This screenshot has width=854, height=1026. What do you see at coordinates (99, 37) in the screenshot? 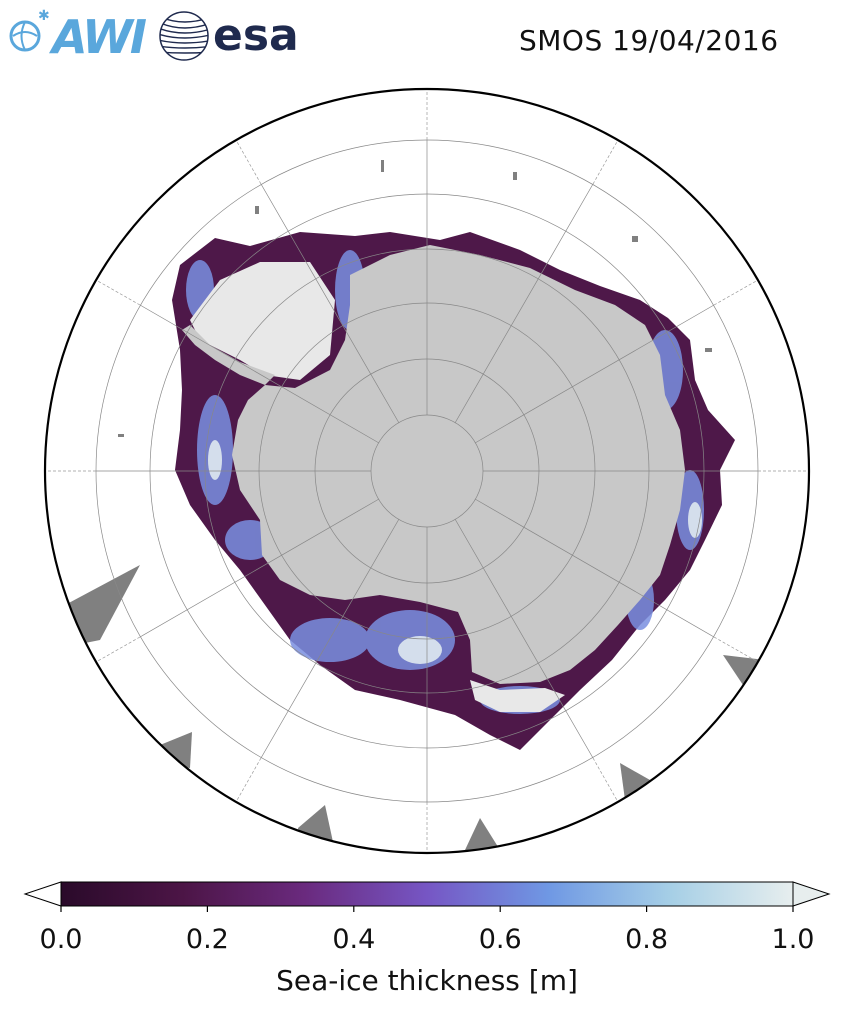
I see `awi-logo-text: AWI` at bounding box center [99, 37].